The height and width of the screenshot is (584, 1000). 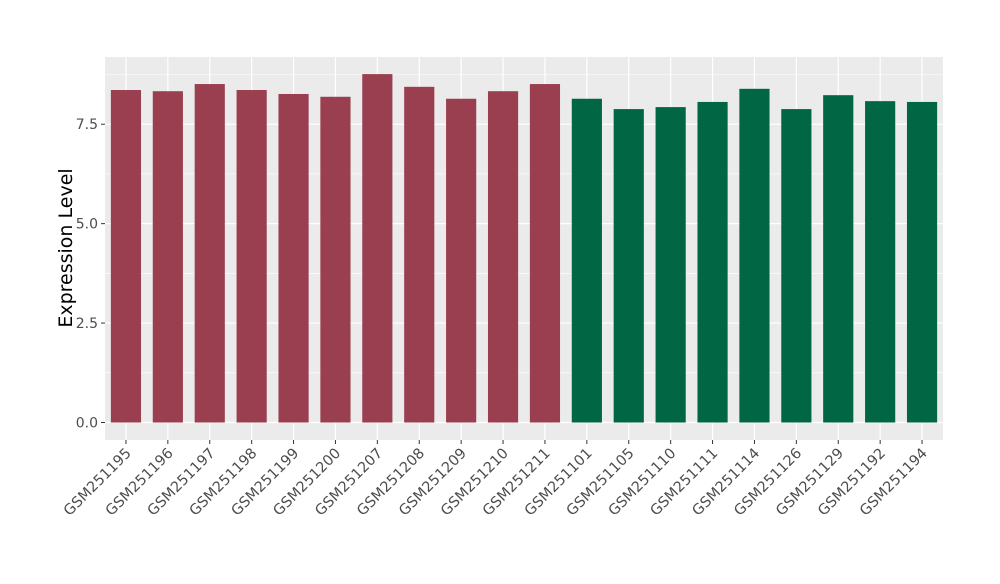 What do you see at coordinates (126, 256) in the screenshot?
I see `bar-GSM251195` at bounding box center [126, 256].